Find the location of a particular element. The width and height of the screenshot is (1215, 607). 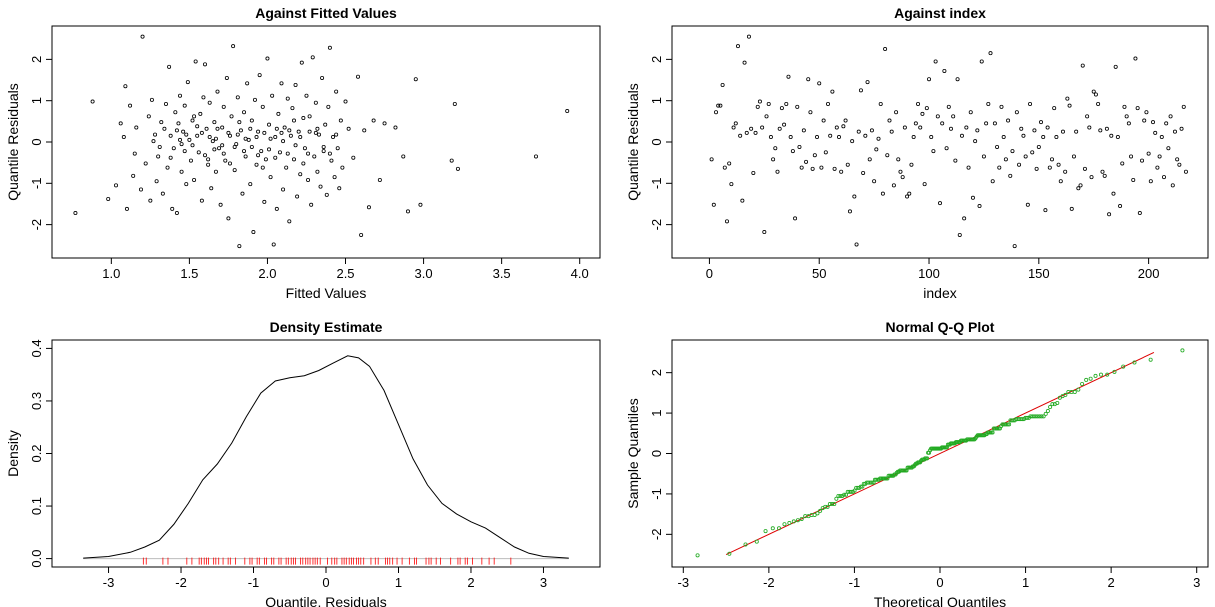

y-tick-label: 0.4 is located at coordinates (36, 348).